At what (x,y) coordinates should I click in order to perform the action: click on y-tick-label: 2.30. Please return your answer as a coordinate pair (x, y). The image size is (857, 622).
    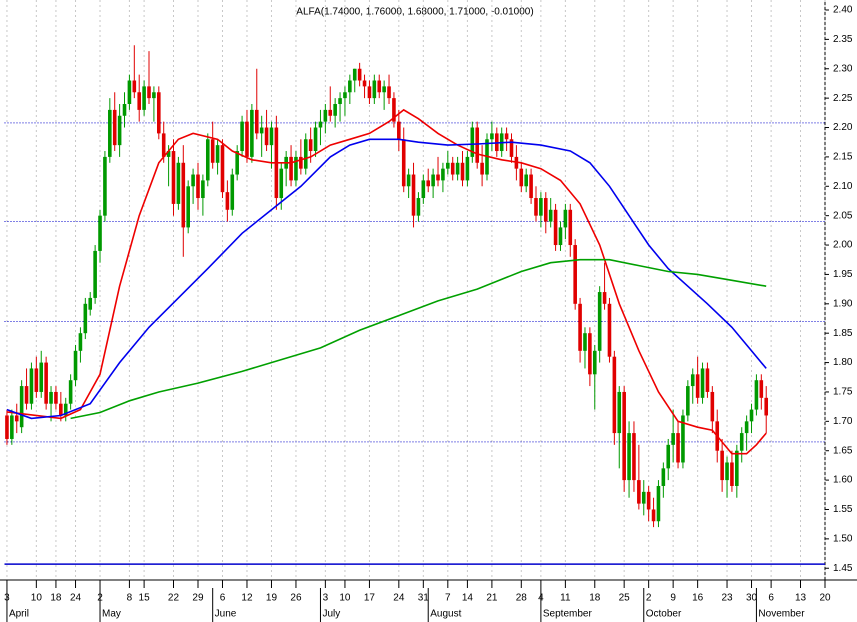
    Looking at the image, I should click on (843, 68).